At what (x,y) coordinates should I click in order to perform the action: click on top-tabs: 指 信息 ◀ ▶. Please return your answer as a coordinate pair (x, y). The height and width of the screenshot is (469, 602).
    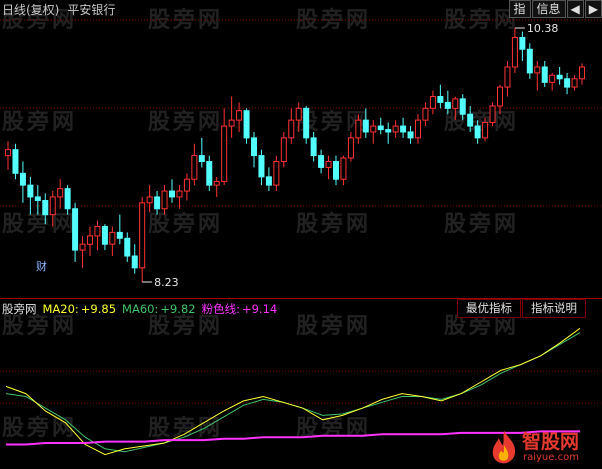
    Looking at the image, I should click on (555, 9).